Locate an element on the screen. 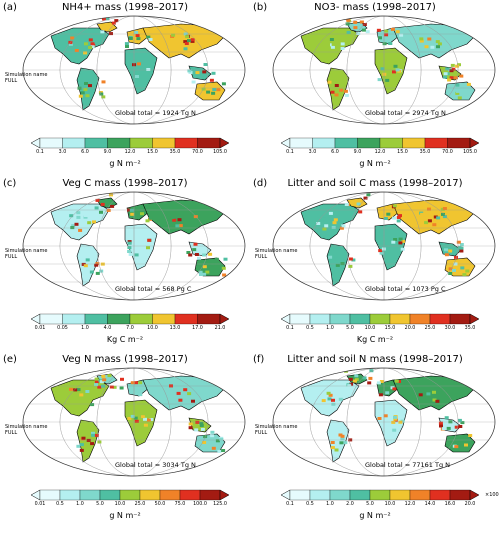  colorbar-ticks: 0.1 0.5 1.0 2.0 5.0 10.0 12.0 14.0 16.0 20.0 is located at coordinates (380, 506).